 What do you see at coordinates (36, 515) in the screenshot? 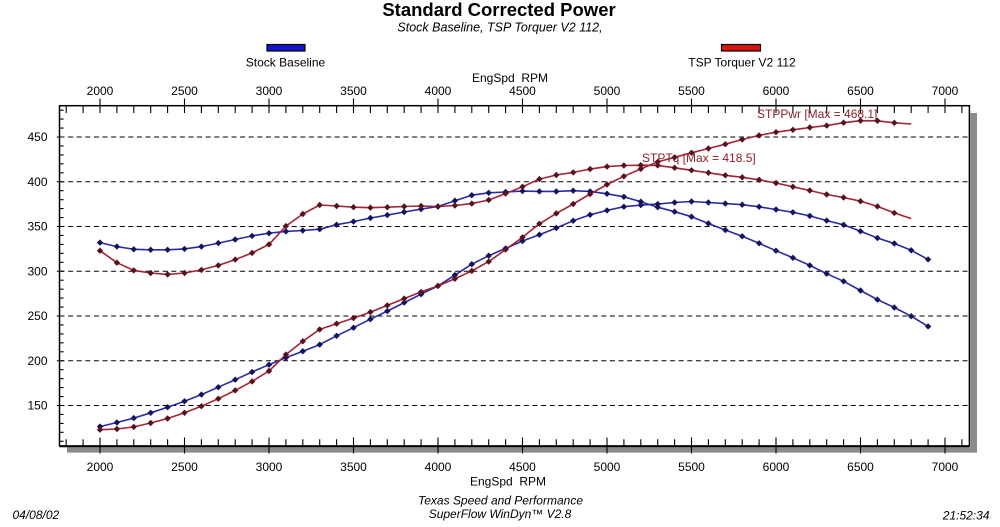
I see `svg-text: 04/08/02` at bounding box center [36, 515].